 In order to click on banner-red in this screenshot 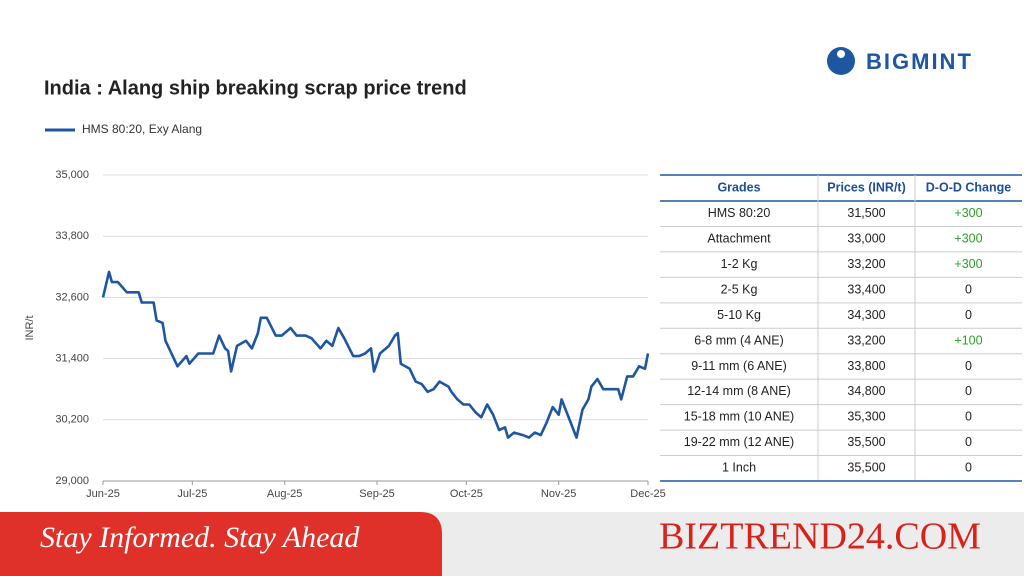, I will do `click(221, 544)`.